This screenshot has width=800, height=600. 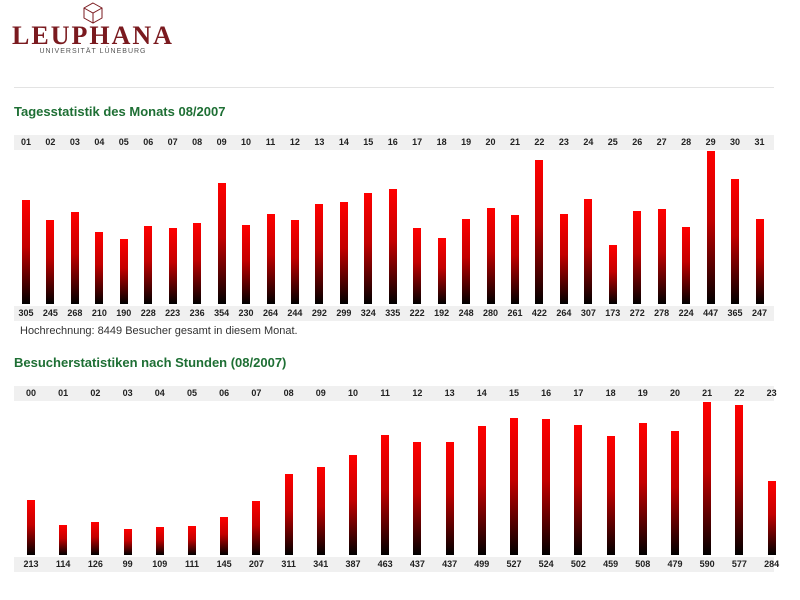 I want to click on daily-category-label: 15, so click(x=368, y=142).